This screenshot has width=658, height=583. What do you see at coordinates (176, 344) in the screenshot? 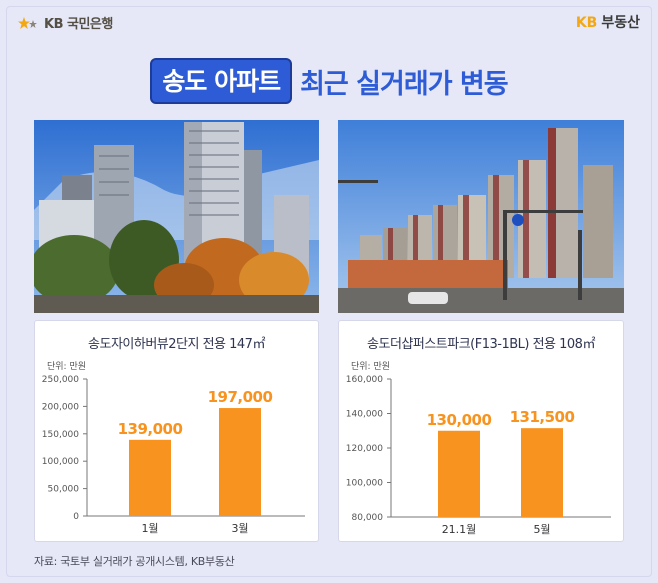
I see `chart-title: 송도자이하버뷰2단지 전용 147㎡` at bounding box center [176, 344].